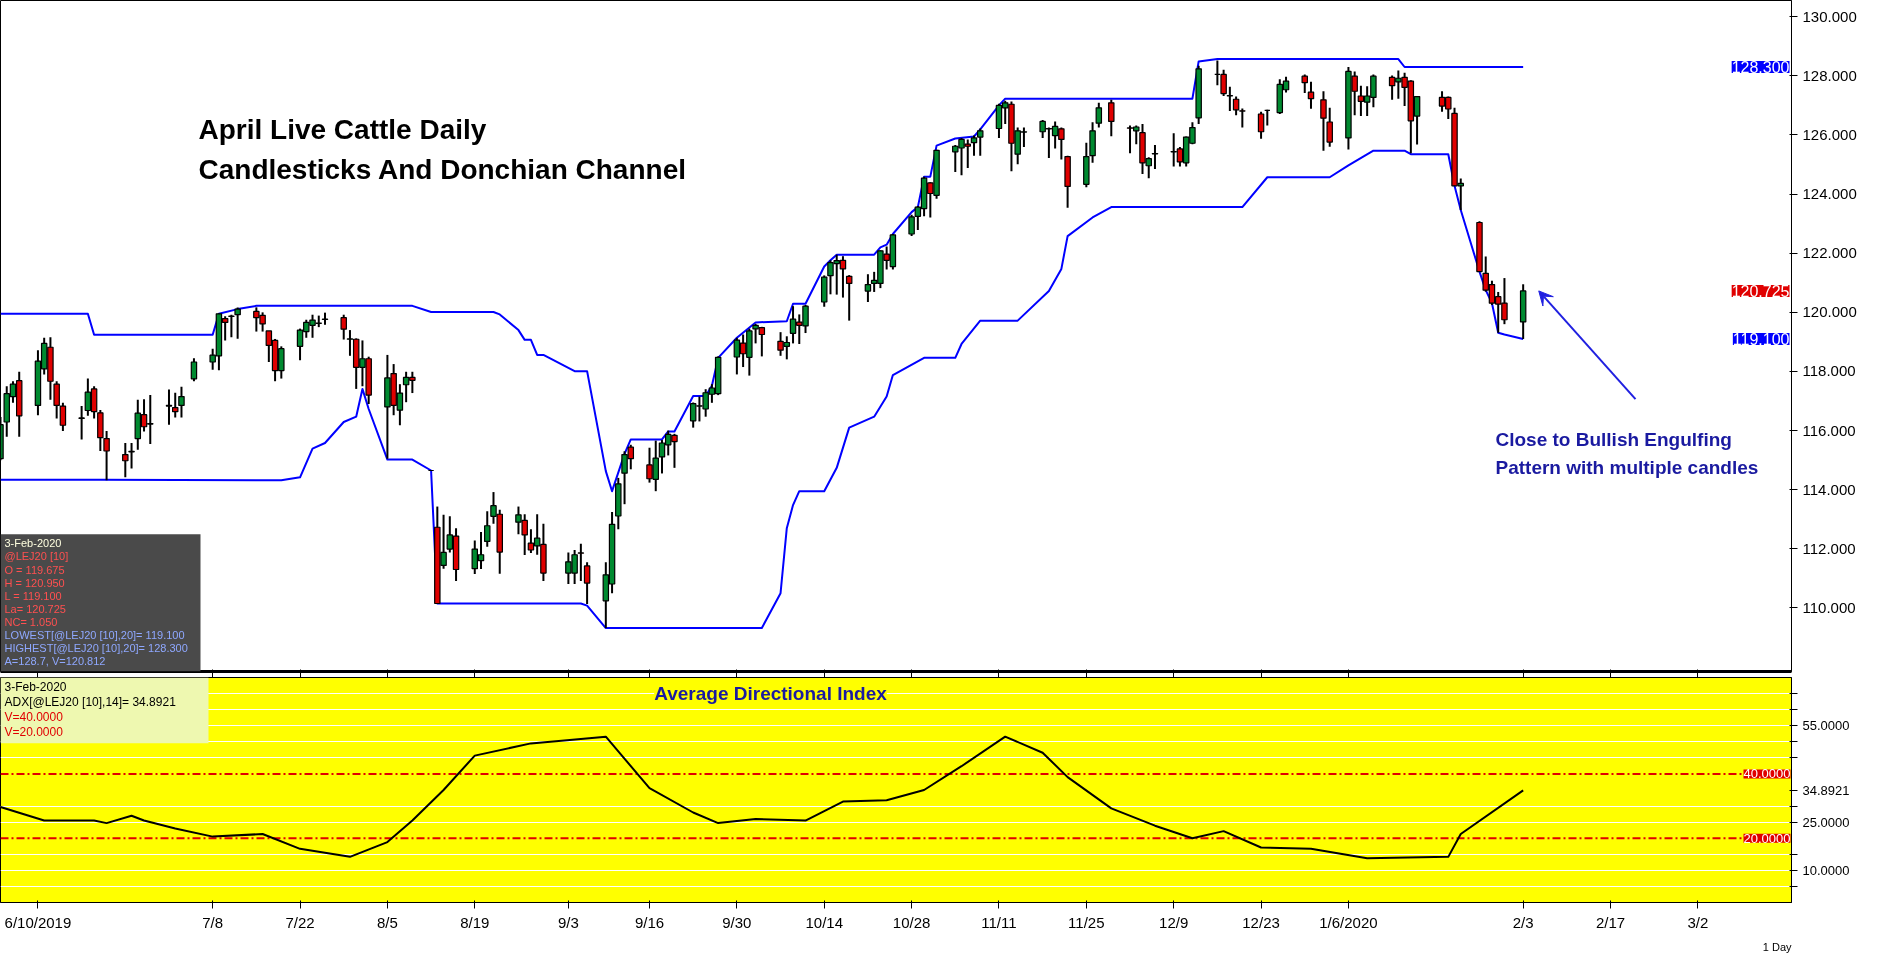 The width and height of the screenshot is (1879, 957). I want to click on text: 1 Day, so click(1777, 946).